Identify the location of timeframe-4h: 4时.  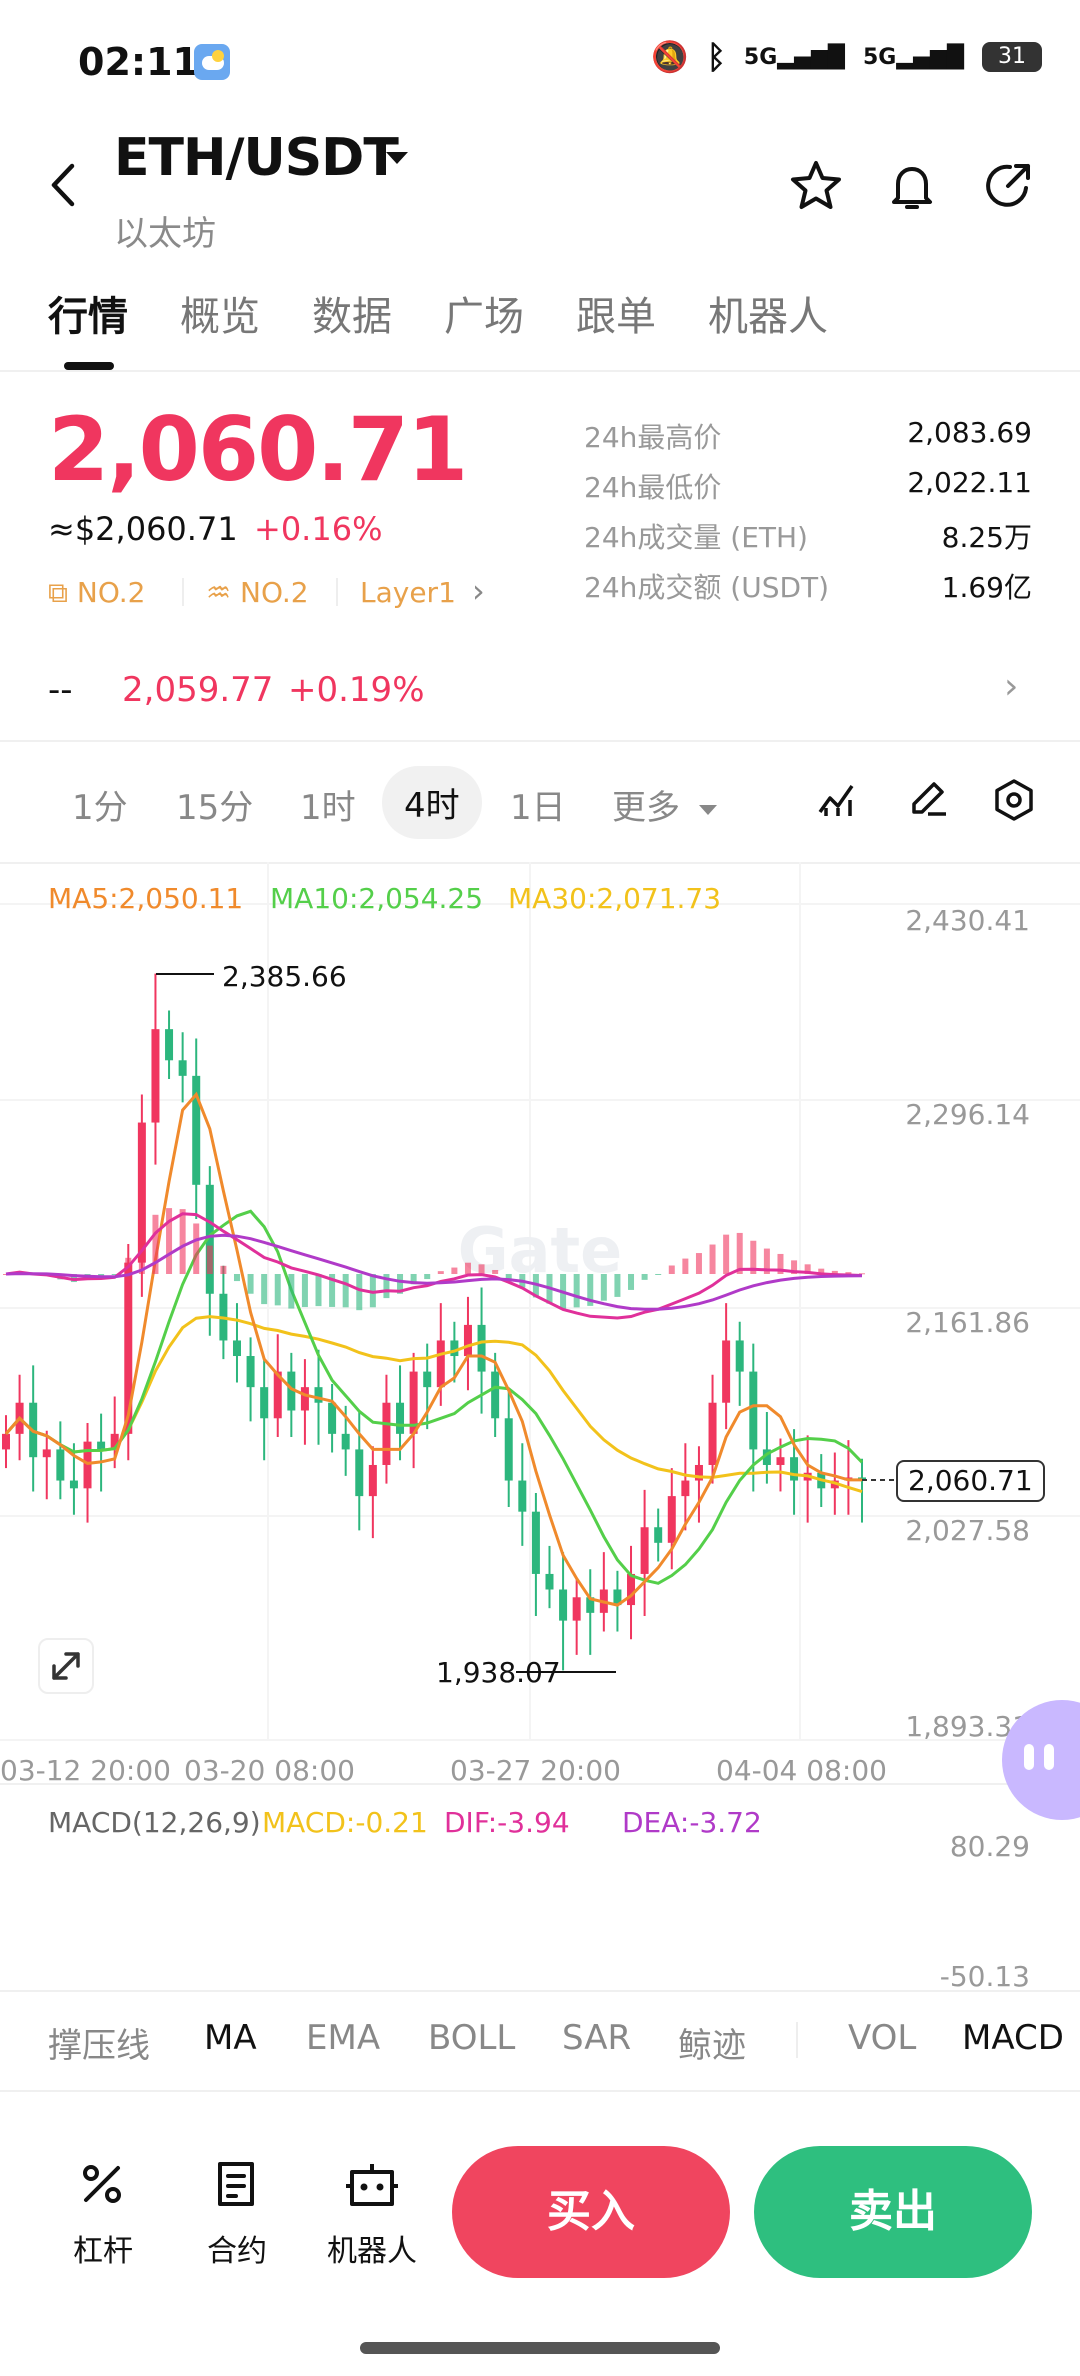
(432, 802).